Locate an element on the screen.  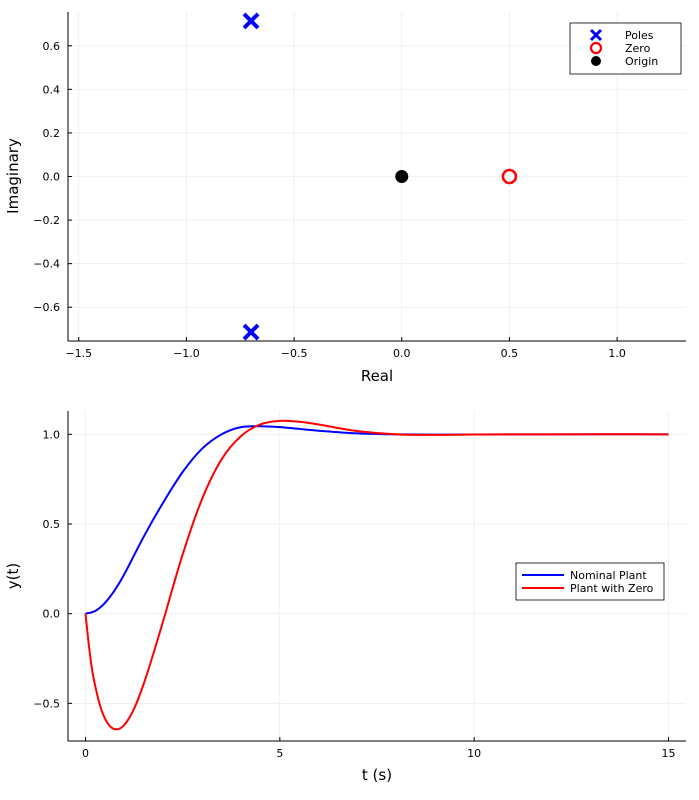
y-tick-label: 0.2 is located at coordinates (52, 133).